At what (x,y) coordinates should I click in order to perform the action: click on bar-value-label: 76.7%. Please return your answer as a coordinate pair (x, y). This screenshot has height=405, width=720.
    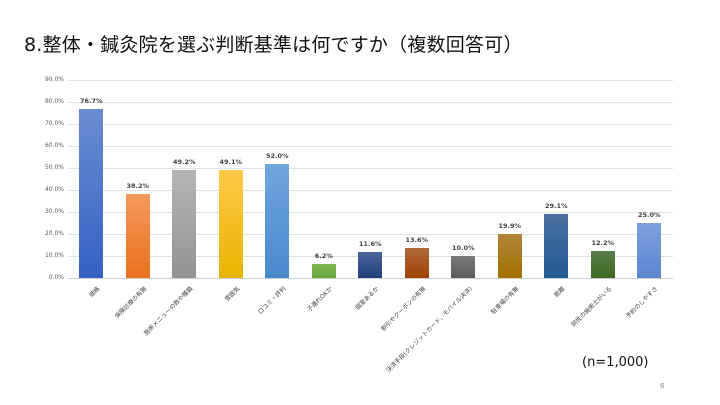
    Looking at the image, I should click on (91, 101).